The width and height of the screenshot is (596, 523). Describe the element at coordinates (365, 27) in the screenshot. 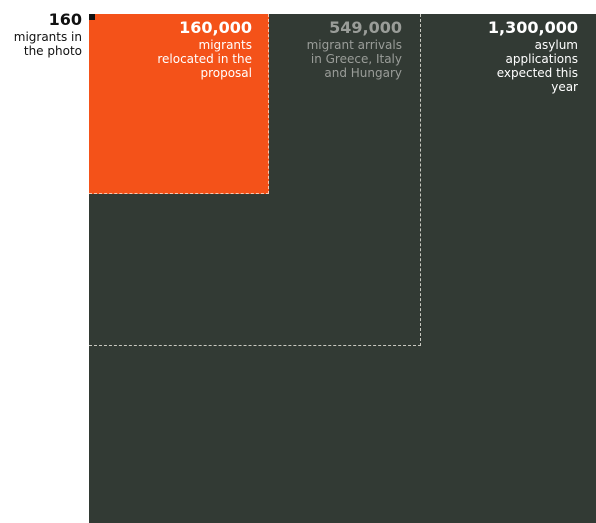

I see `label-549000-value: 549,000` at that location.